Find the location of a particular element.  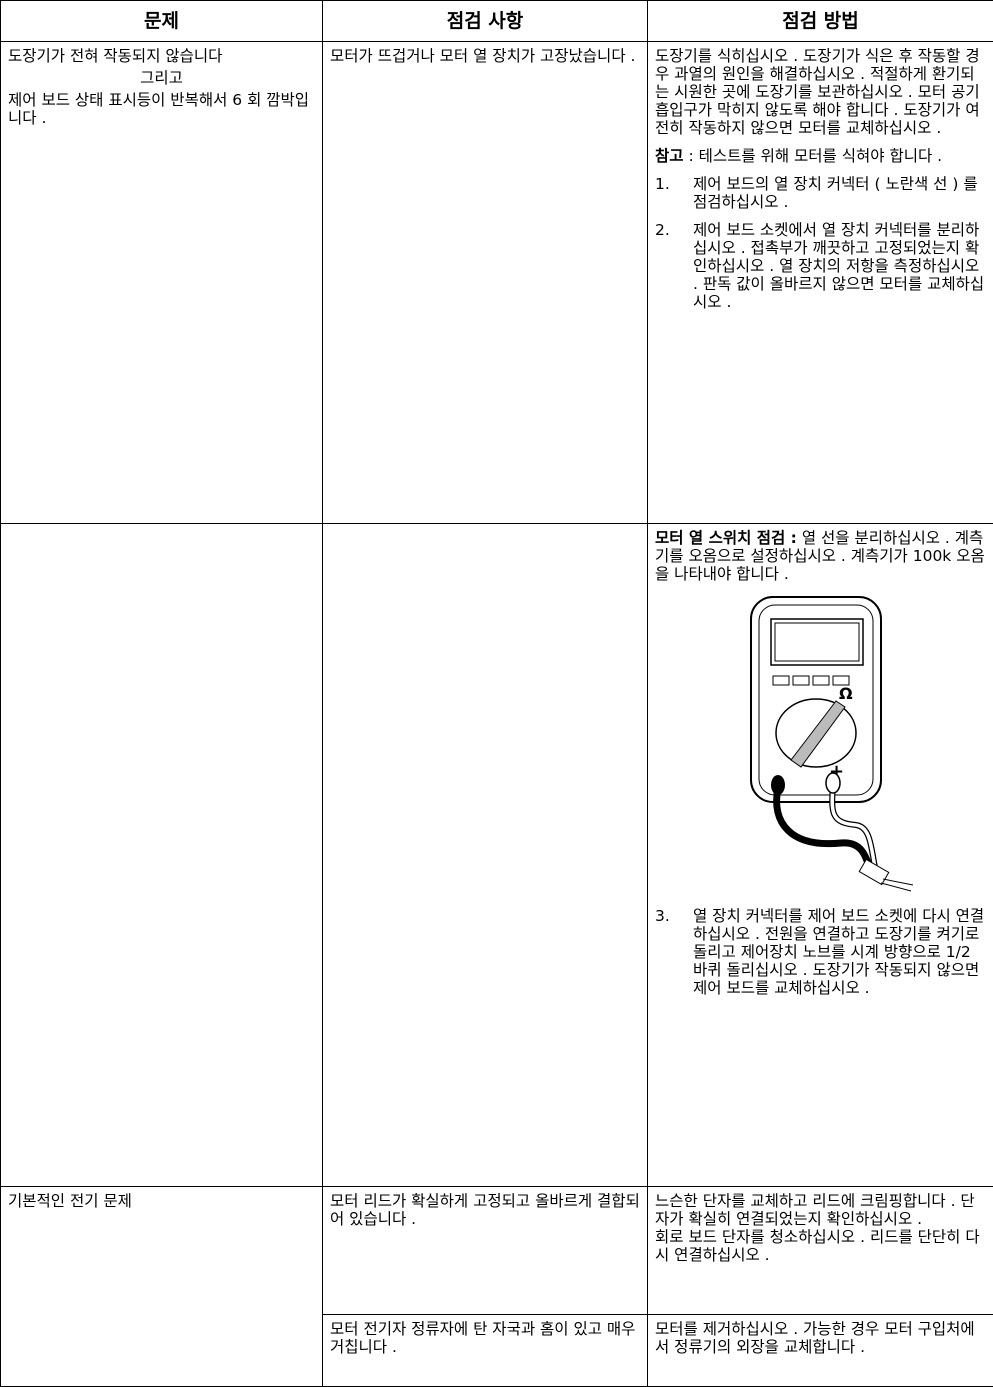

check-cell: 모터 전기자 정류자에 탄 자국과 홈이 있고 매우 거칩니다 . is located at coordinates (485, 1350).